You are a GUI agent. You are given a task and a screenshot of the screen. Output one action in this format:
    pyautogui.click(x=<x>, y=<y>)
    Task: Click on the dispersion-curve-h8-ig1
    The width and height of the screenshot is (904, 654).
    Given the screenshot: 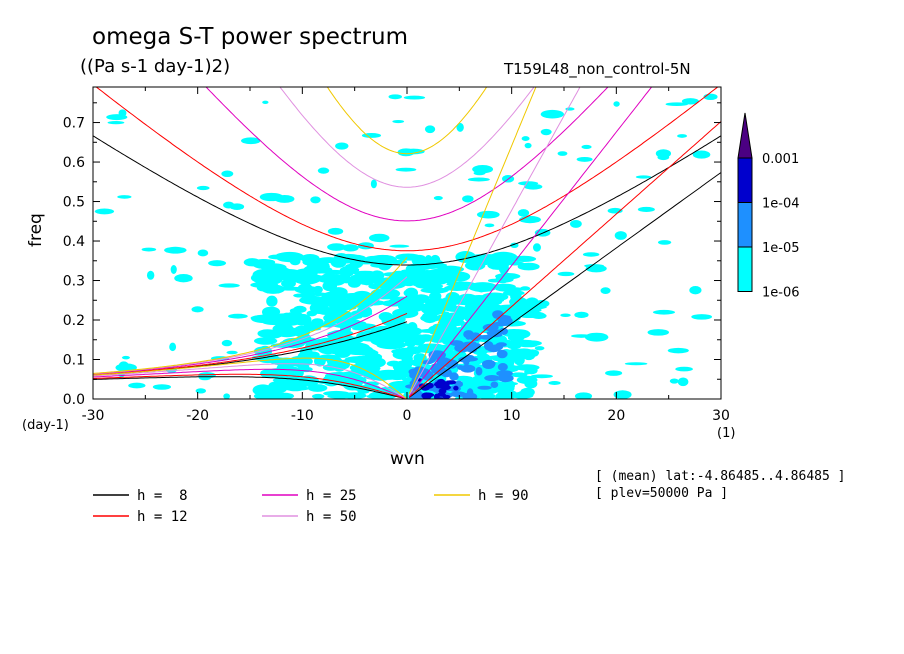 What is the action you would take?
    pyautogui.click(x=407, y=200)
    